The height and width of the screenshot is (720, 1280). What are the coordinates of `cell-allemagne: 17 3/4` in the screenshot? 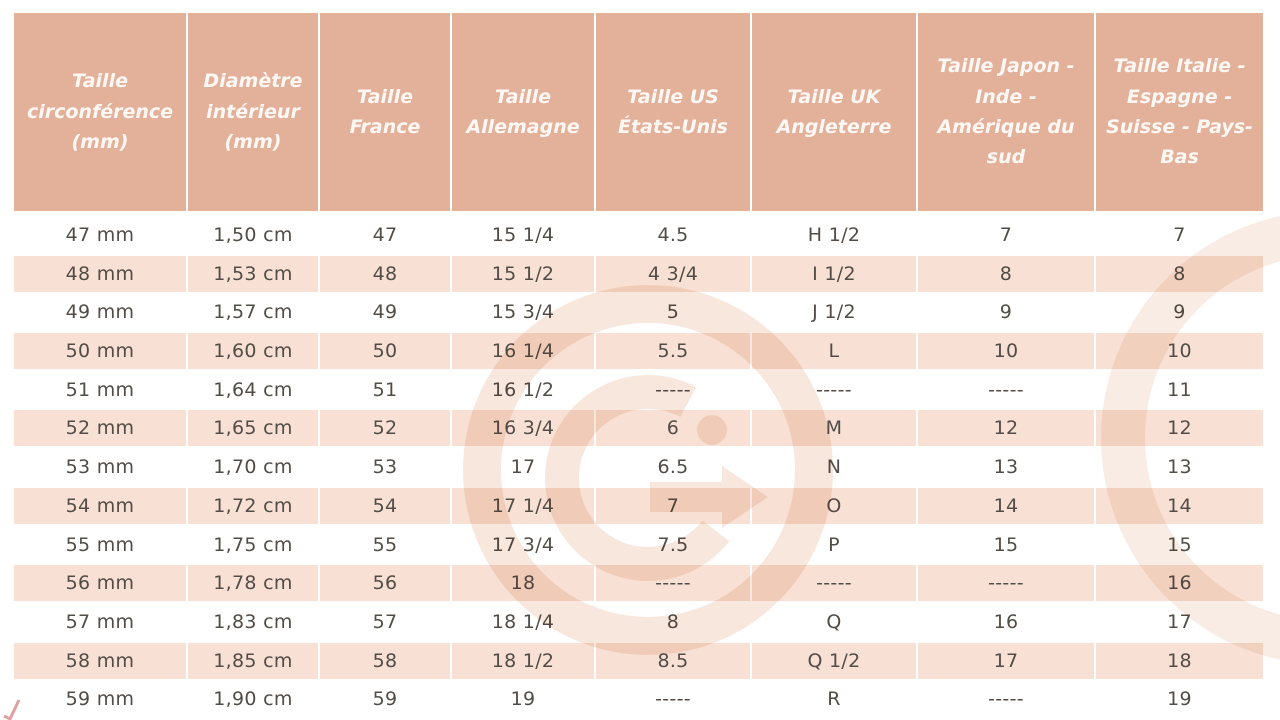 It's located at (523, 544).